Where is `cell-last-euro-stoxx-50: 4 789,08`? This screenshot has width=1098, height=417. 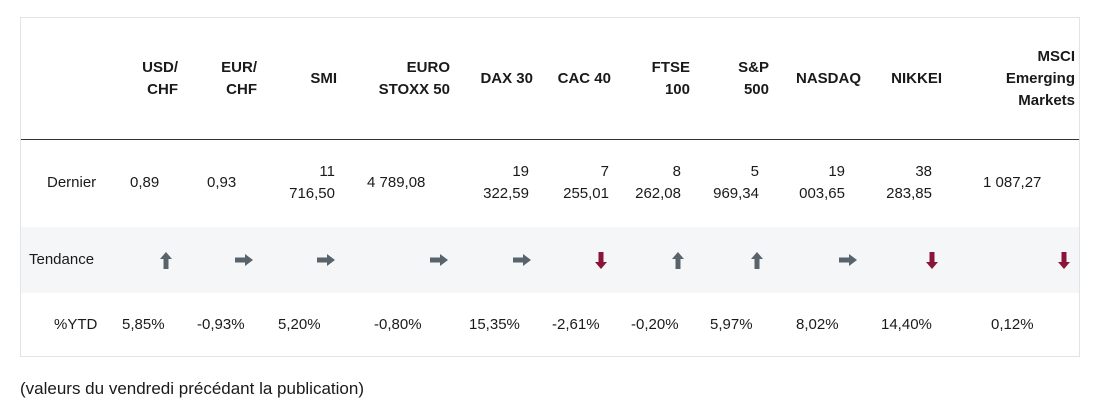
cell-last-euro-stoxx-50: 4 789,08 is located at coordinates (396, 182).